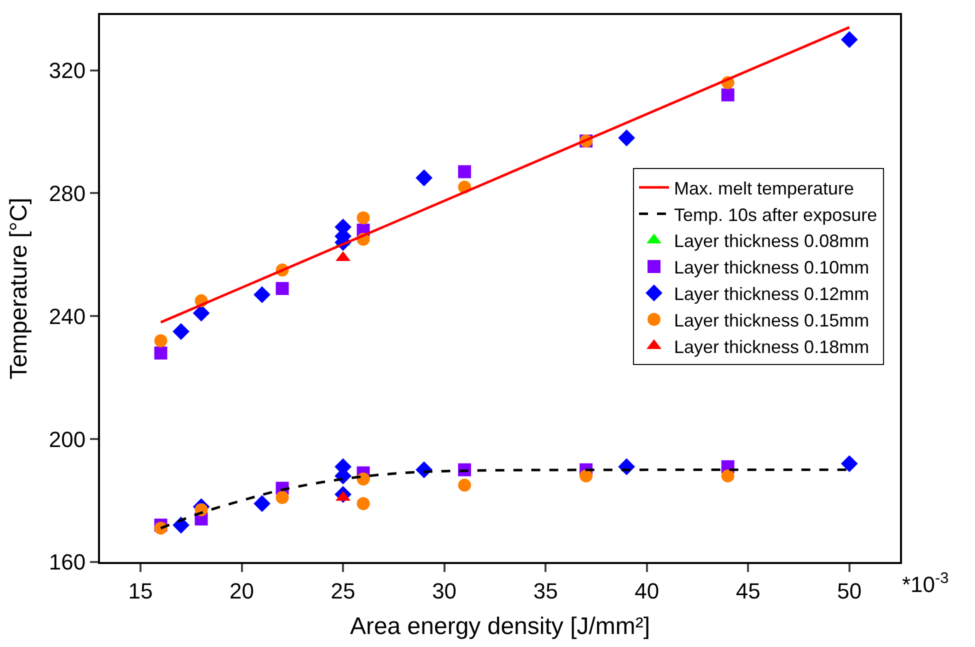  What do you see at coordinates (18, 289) in the screenshot?
I see `y-axis-title: Temperature [°C]` at bounding box center [18, 289].